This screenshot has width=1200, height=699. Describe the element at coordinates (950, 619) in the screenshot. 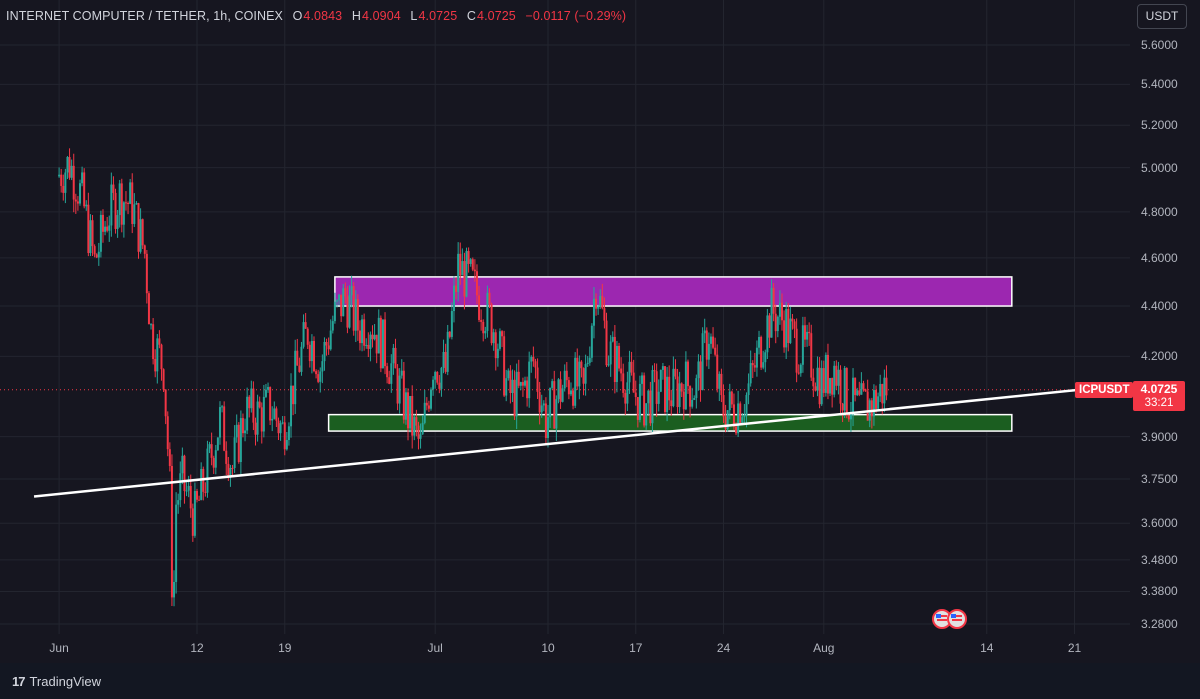

I see `events-flags-icon` at that location.